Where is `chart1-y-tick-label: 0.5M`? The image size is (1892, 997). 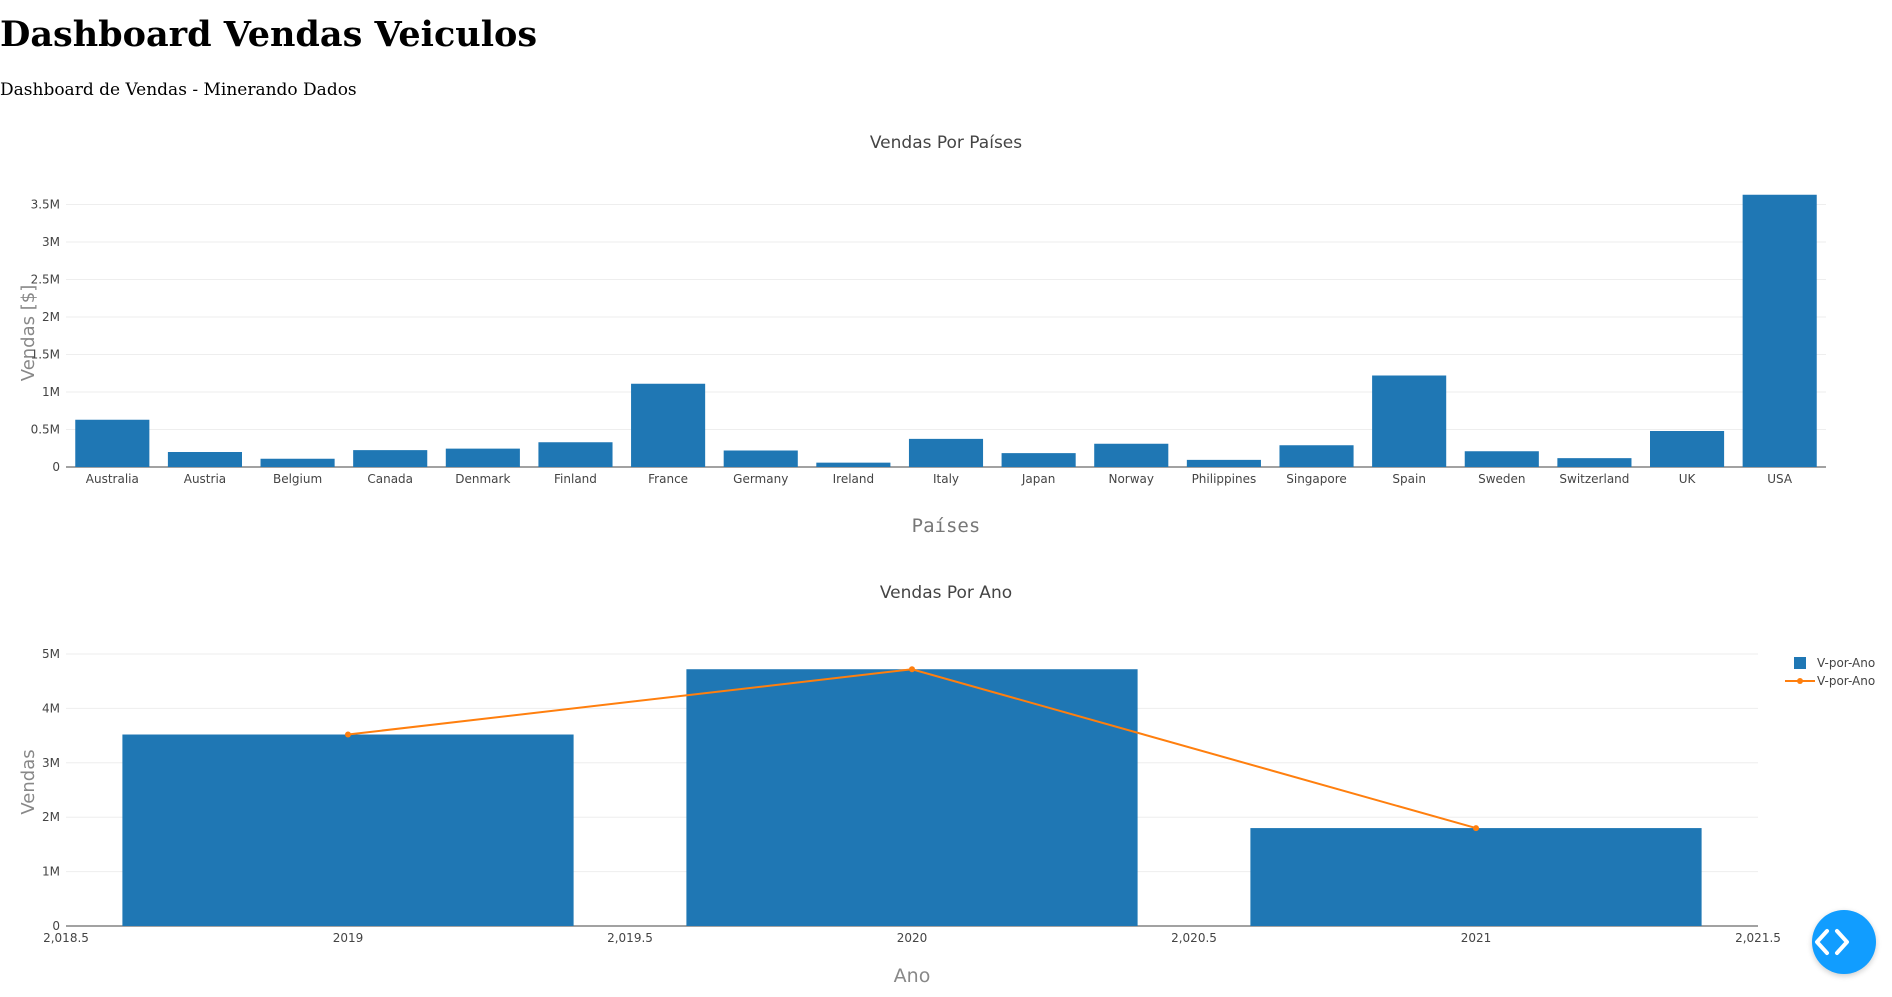
chart1-y-tick-label: 0.5M is located at coordinates (45, 430).